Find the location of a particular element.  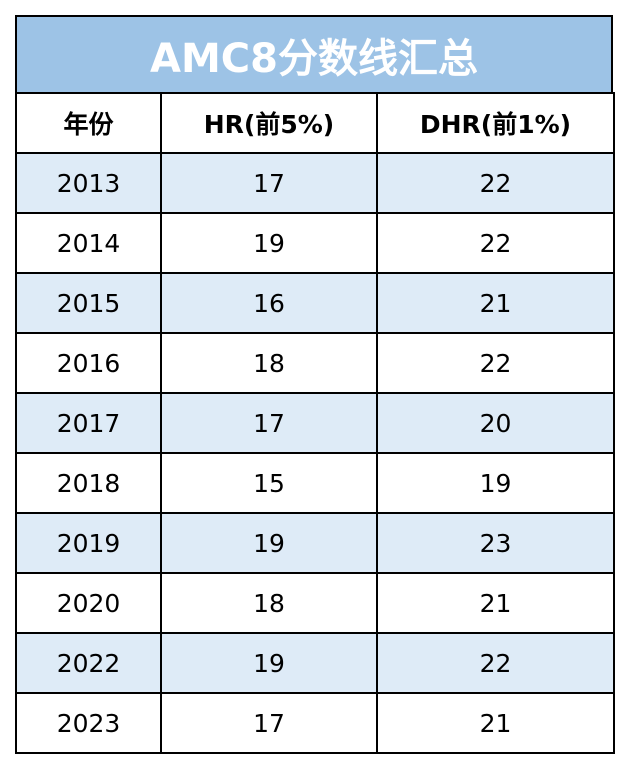

table-row: 2013 17 22 is located at coordinates (315, 183).